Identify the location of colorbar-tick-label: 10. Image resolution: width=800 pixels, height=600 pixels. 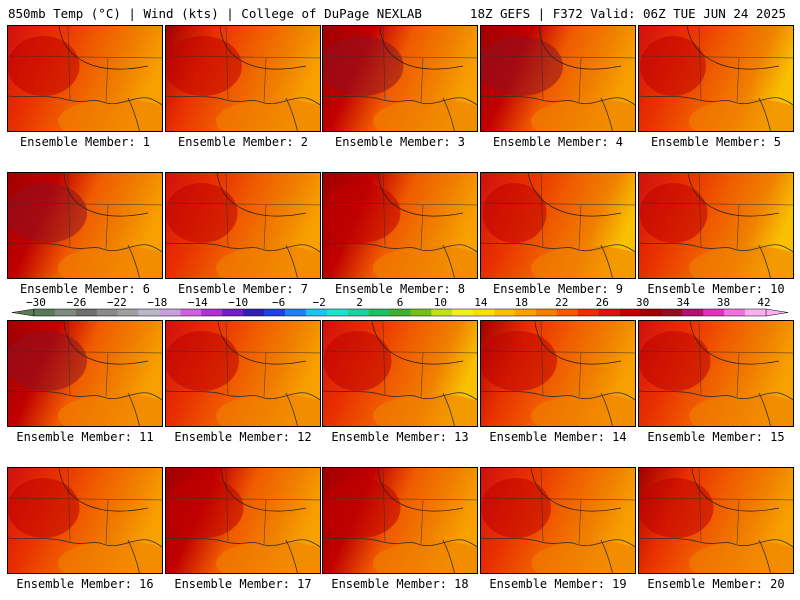
(440, 302).